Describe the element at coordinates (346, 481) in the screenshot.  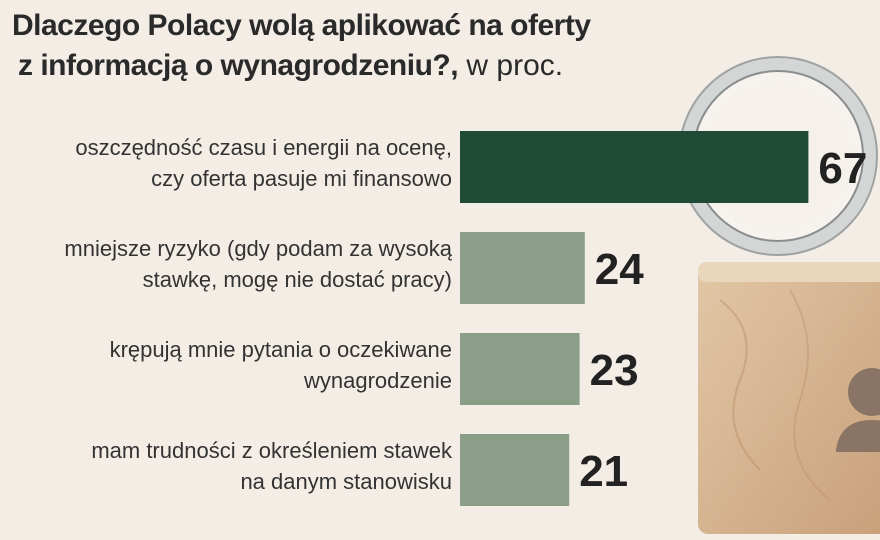
I see `category-label-4-line-2: na danym stanowisku` at that location.